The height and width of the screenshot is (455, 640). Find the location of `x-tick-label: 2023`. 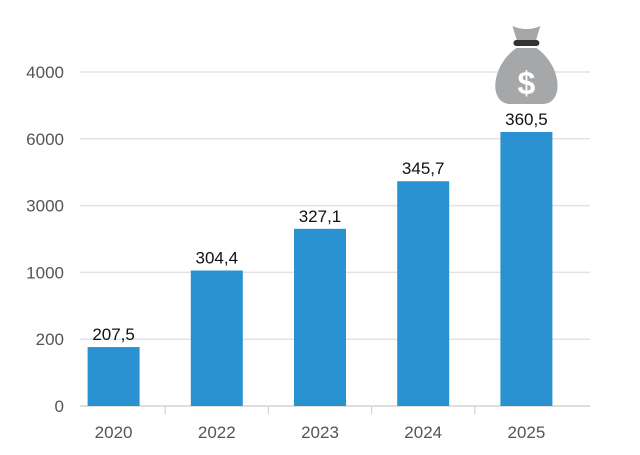

x-tick-label: 2023 is located at coordinates (320, 432).